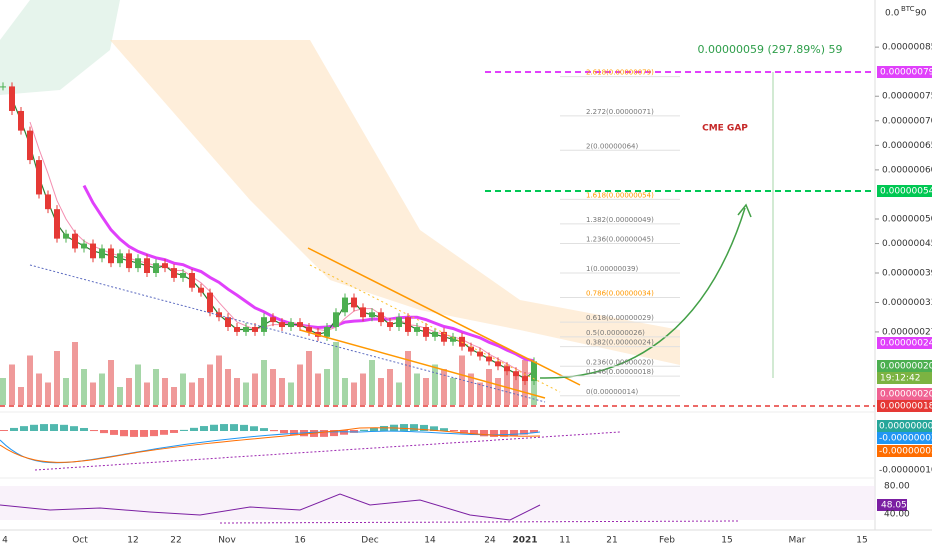  I want to click on date-label: 22, so click(175, 541).